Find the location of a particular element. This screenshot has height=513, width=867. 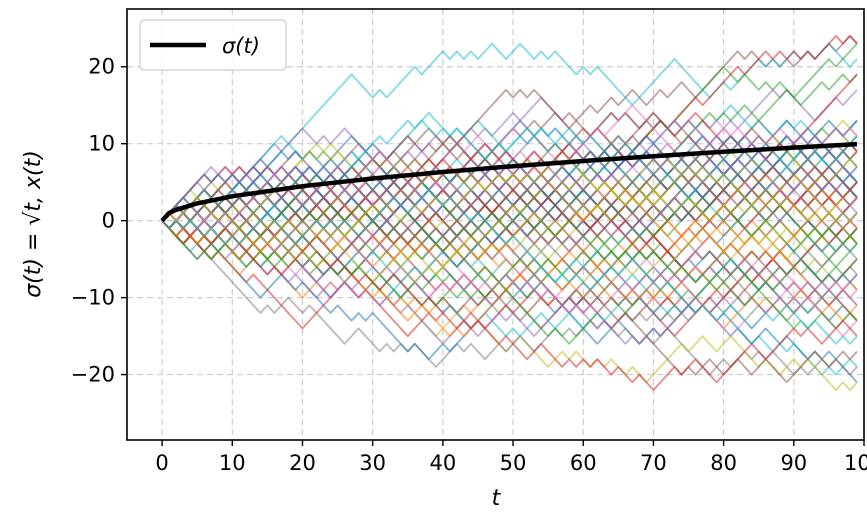

x-tick-label: 0 is located at coordinates (161, 463).